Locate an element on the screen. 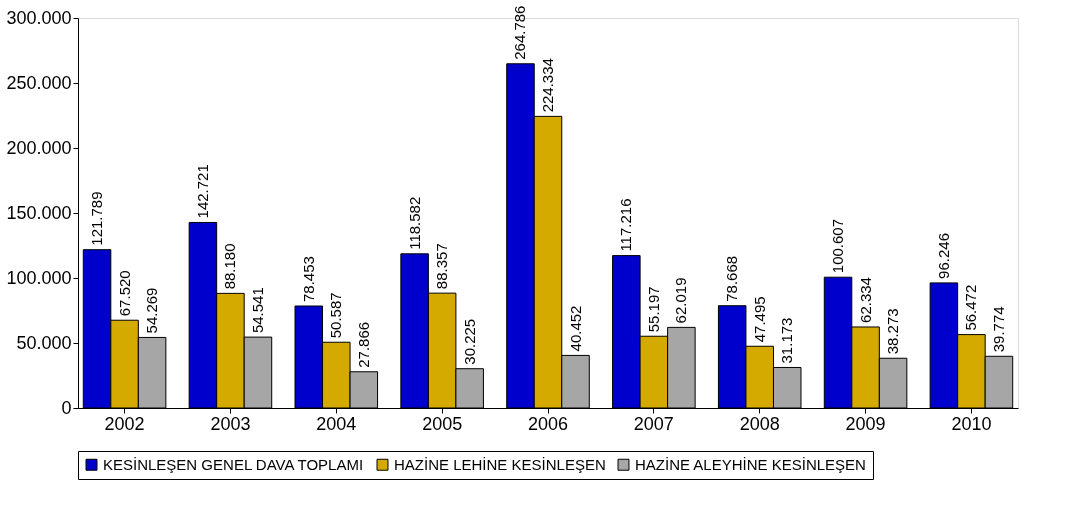 Image resolution: width=1066 pixels, height=525 pixels. data-label: 54.269 is located at coordinates (152, 310).